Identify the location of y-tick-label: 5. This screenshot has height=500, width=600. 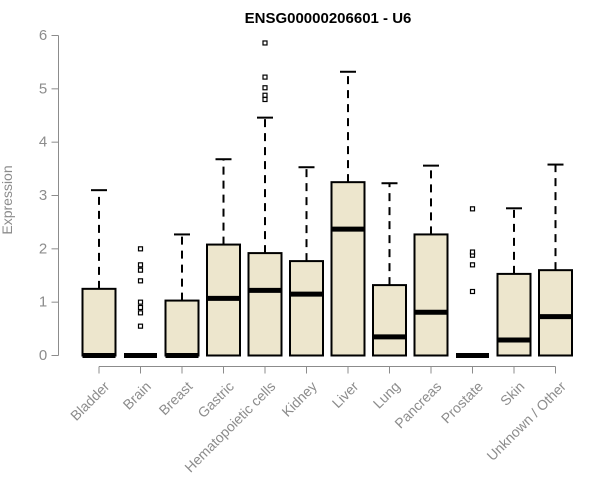
(43, 88).